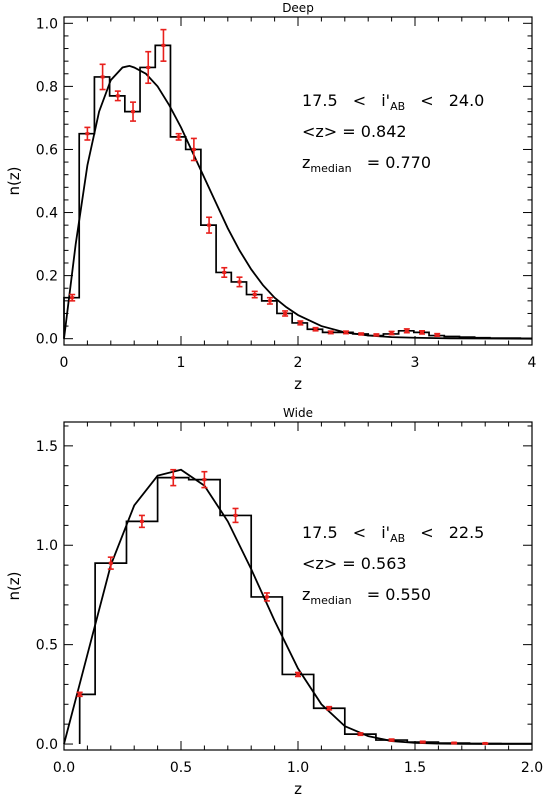 The image size is (544, 799). Describe the element at coordinates (47, 646) in the screenshot. I see `y-tick-label: 0.5` at that location.